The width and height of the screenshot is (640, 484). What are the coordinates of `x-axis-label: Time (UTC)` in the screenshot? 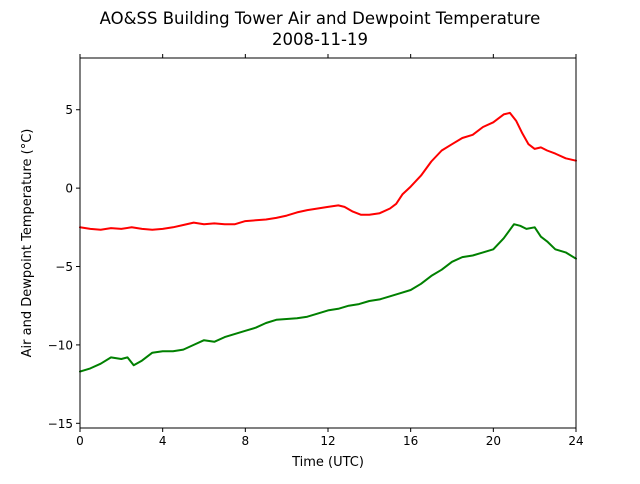 It's located at (327, 462).